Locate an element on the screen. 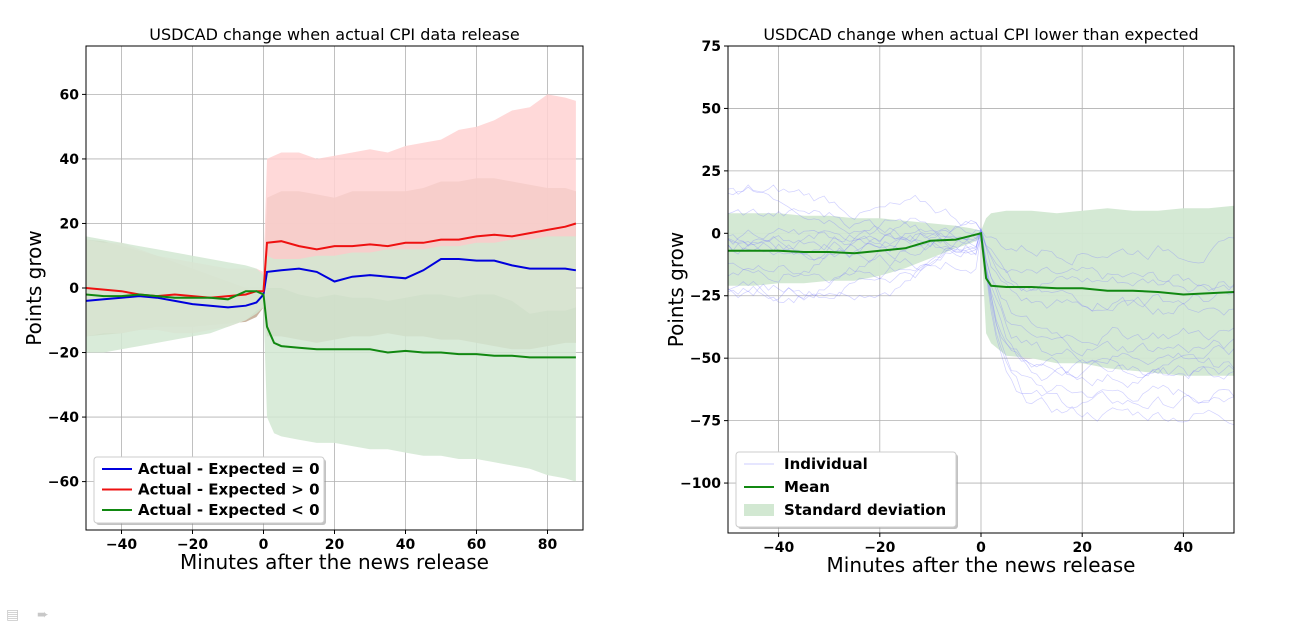 The width and height of the screenshot is (1299, 633). y-tick-label: −100 is located at coordinates (700, 484).